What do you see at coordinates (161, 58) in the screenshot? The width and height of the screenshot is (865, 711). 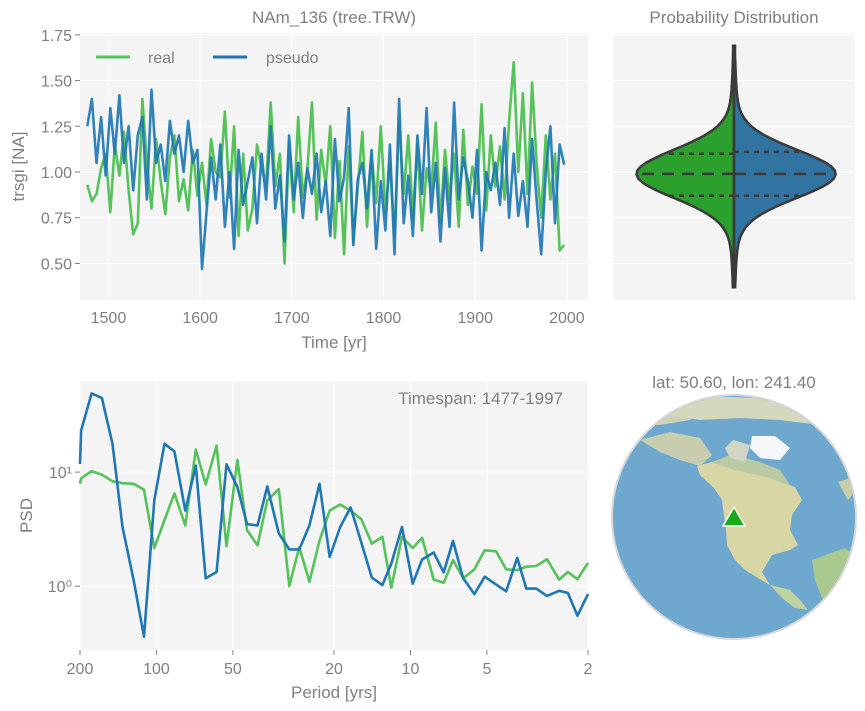 I see `legend-label-real: real` at bounding box center [161, 58].